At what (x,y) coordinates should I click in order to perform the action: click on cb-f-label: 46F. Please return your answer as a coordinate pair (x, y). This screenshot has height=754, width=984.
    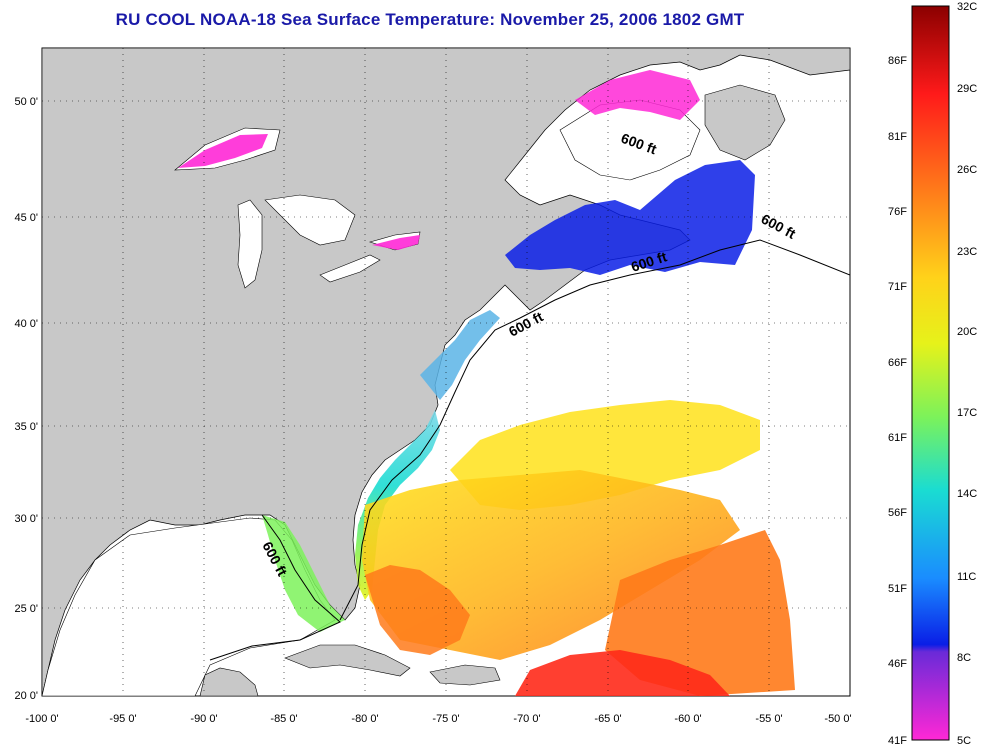
    Looking at the image, I should click on (897, 664).